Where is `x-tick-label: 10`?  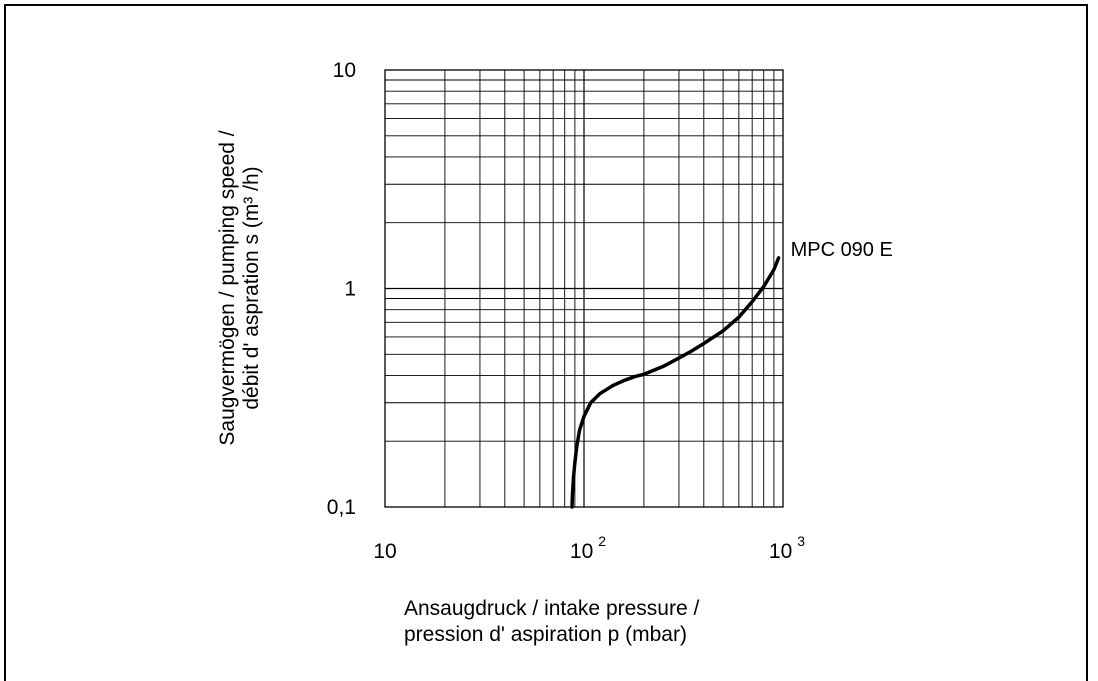 x-tick-label: 10 is located at coordinates (384, 551).